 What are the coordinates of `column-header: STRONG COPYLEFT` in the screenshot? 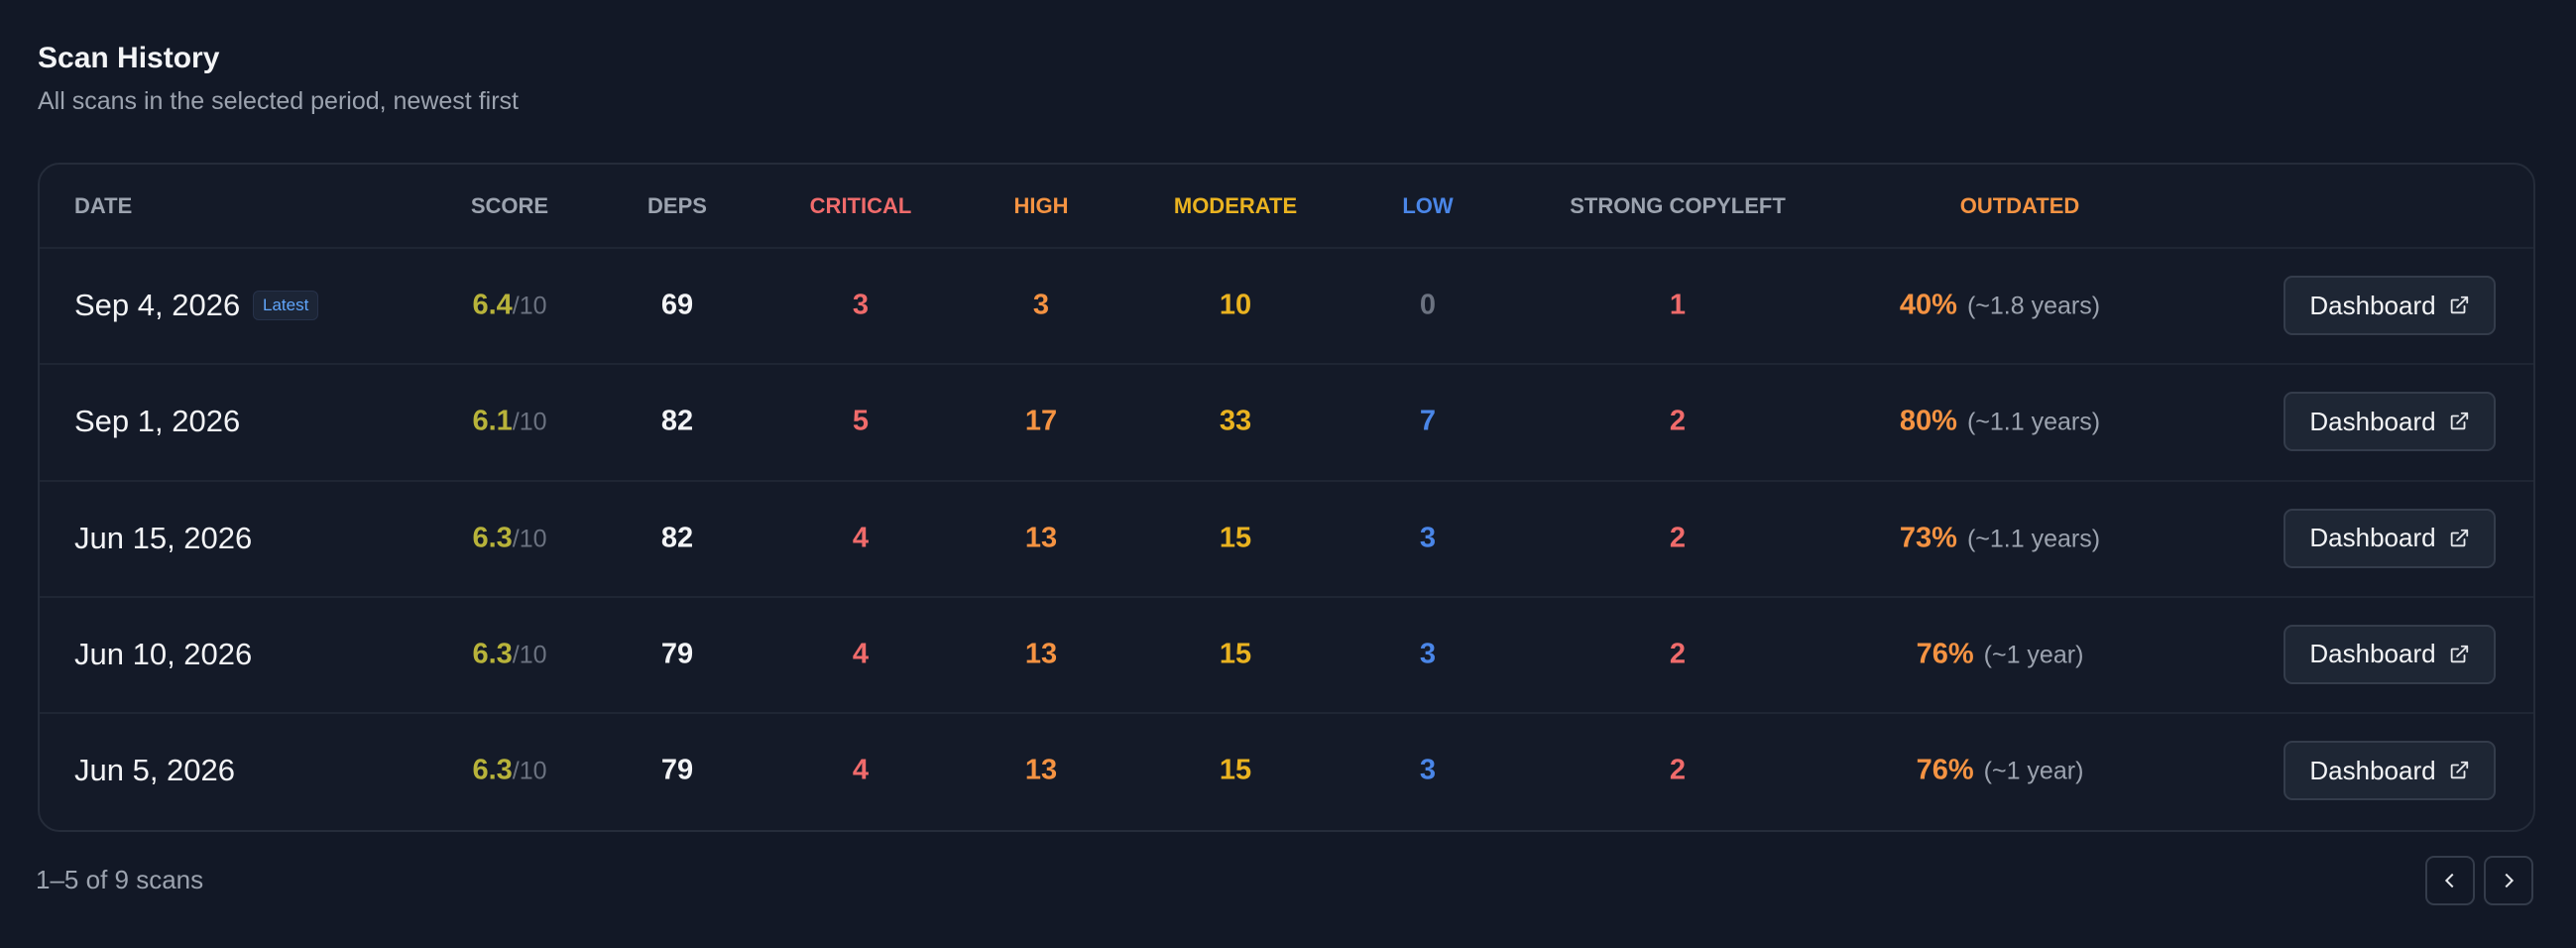 It's located at (1678, 205).